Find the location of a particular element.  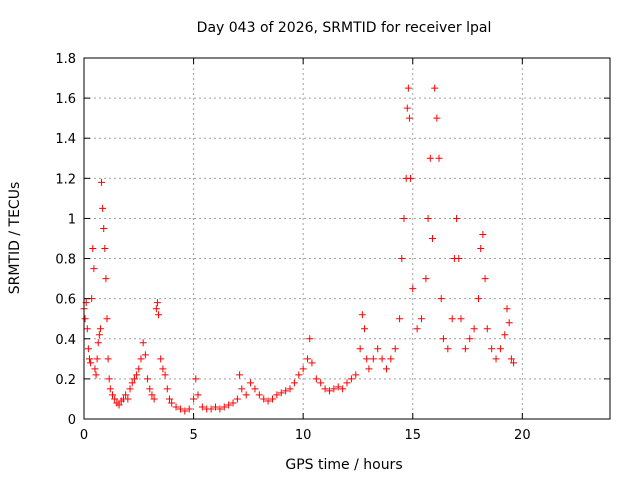

x-tick-label: 15 is located at coordinates (412, 435).